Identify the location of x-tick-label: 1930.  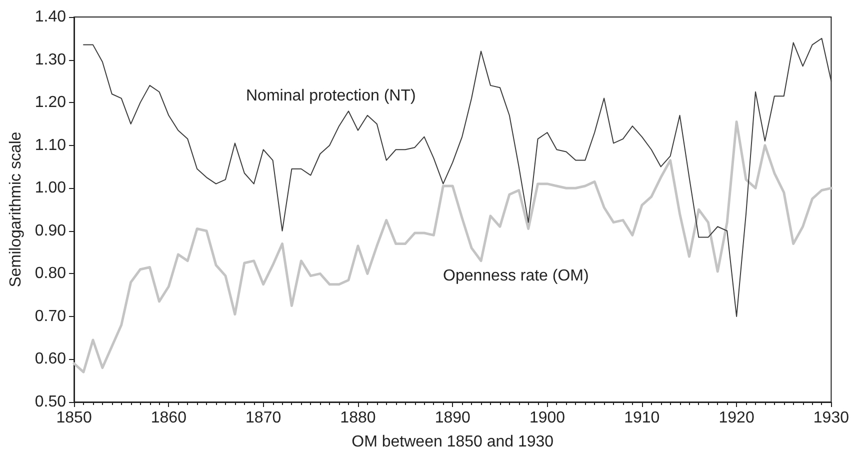
(831, 418).